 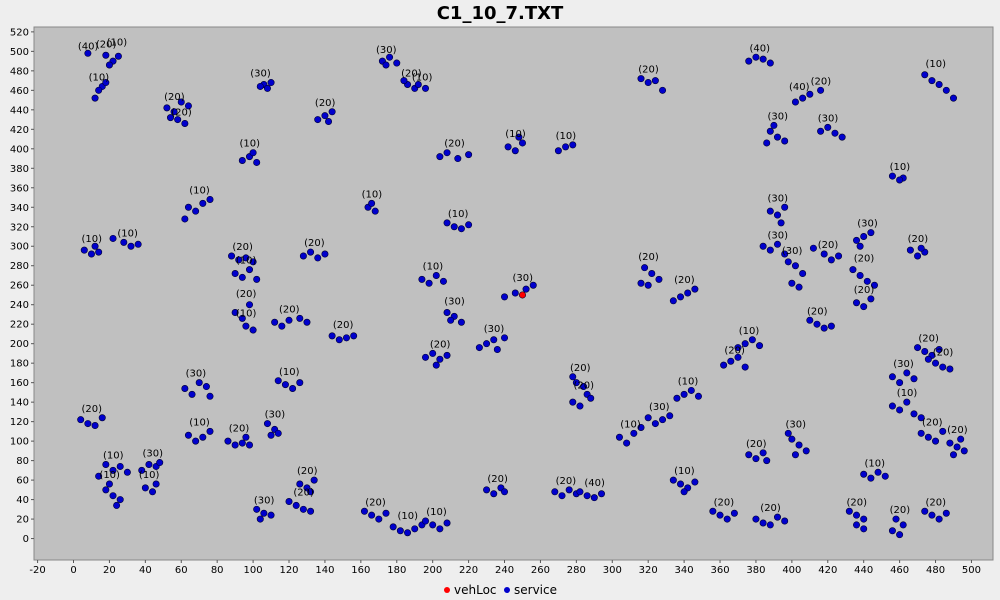 I want to click on y-tick-label: 140, so click(x=19, y=403).